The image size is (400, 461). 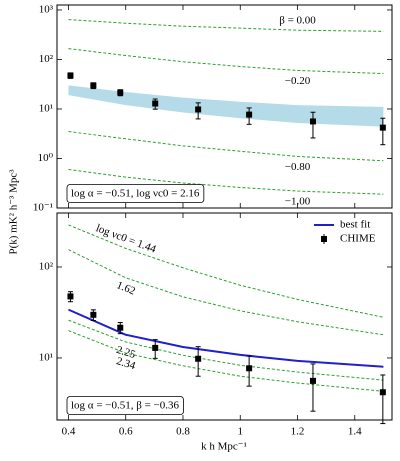 I want to click on x-axis-label: k h Mpc⁻¹, so click(x=224, y=447).